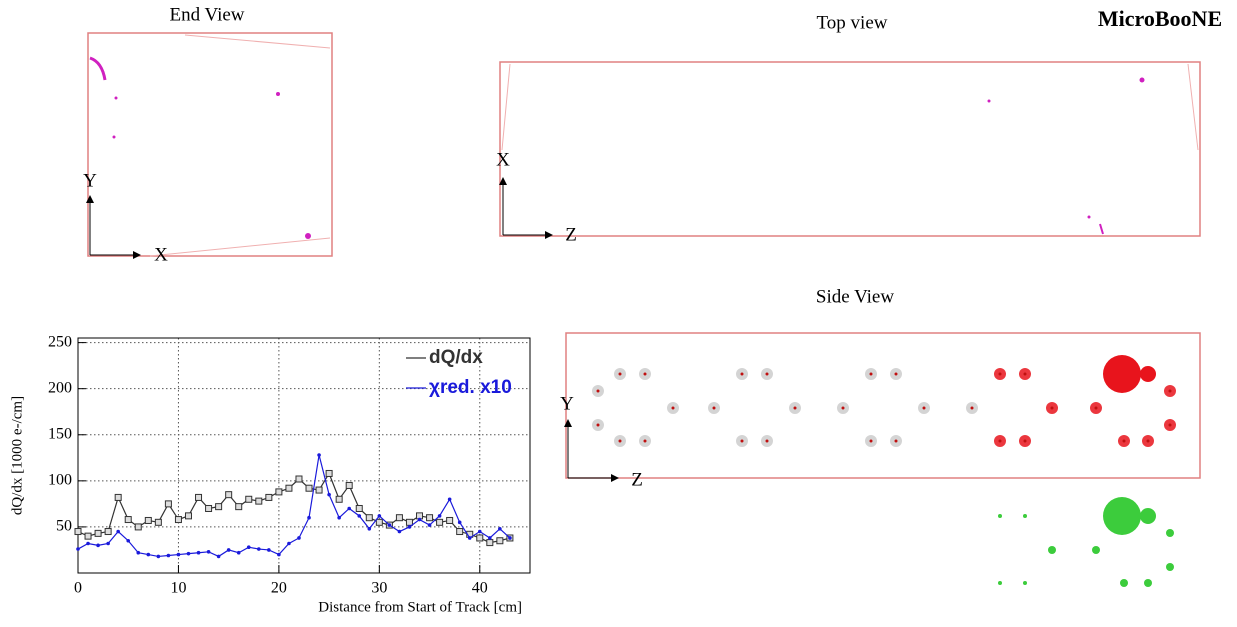 The height and width of the screenshot is (627, 1237). What do you see at coordinates (17, 455) in the screenshot?
I see `y-axis-label: dQ/dx [1000 e-/cm]` at bounding box center [17, 455].